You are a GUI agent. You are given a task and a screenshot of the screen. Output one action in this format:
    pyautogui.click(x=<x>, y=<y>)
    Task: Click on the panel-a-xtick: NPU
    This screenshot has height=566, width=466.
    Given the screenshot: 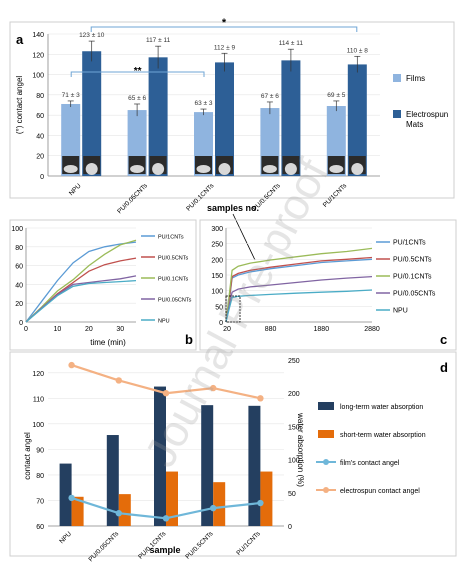 What is the action you would take?
    pyautogui.click(x=75, y=189)
    